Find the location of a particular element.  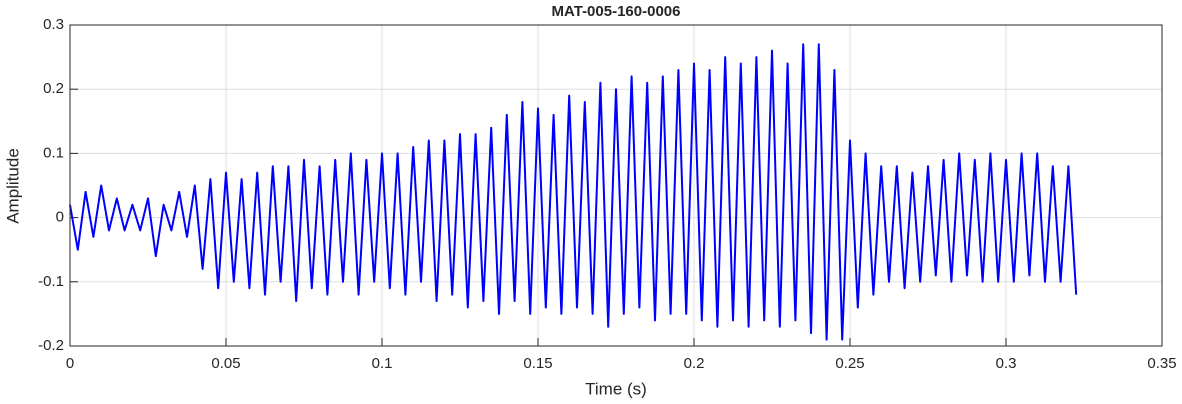

y-tick-label: -0.1 is located at coordinates (51, 281).